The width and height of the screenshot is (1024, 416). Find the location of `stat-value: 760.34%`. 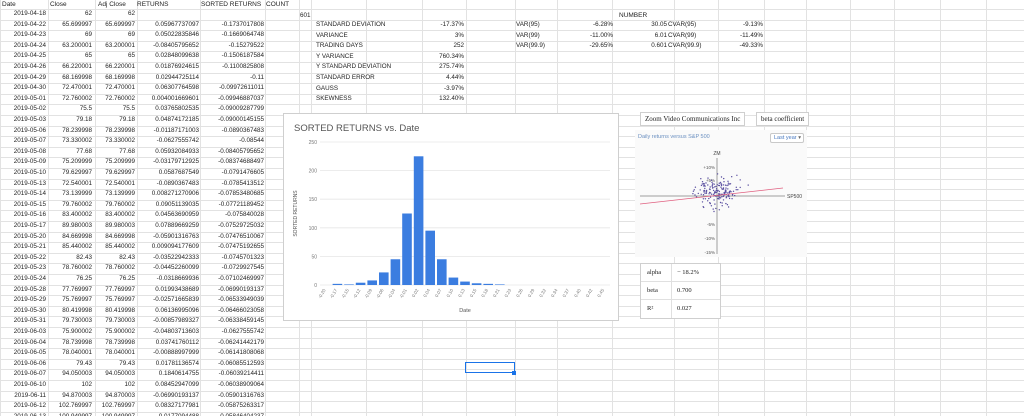

stat-value: 760.34% is located at coordinates (451, 56).